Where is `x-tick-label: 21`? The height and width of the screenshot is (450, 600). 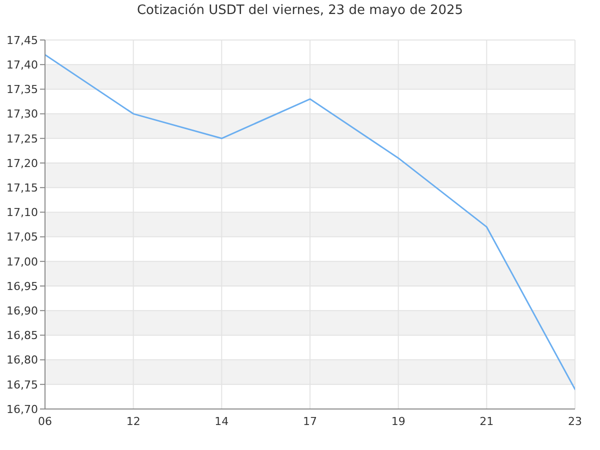 x-tick-label: 21 is located at coordinates (487, 421).